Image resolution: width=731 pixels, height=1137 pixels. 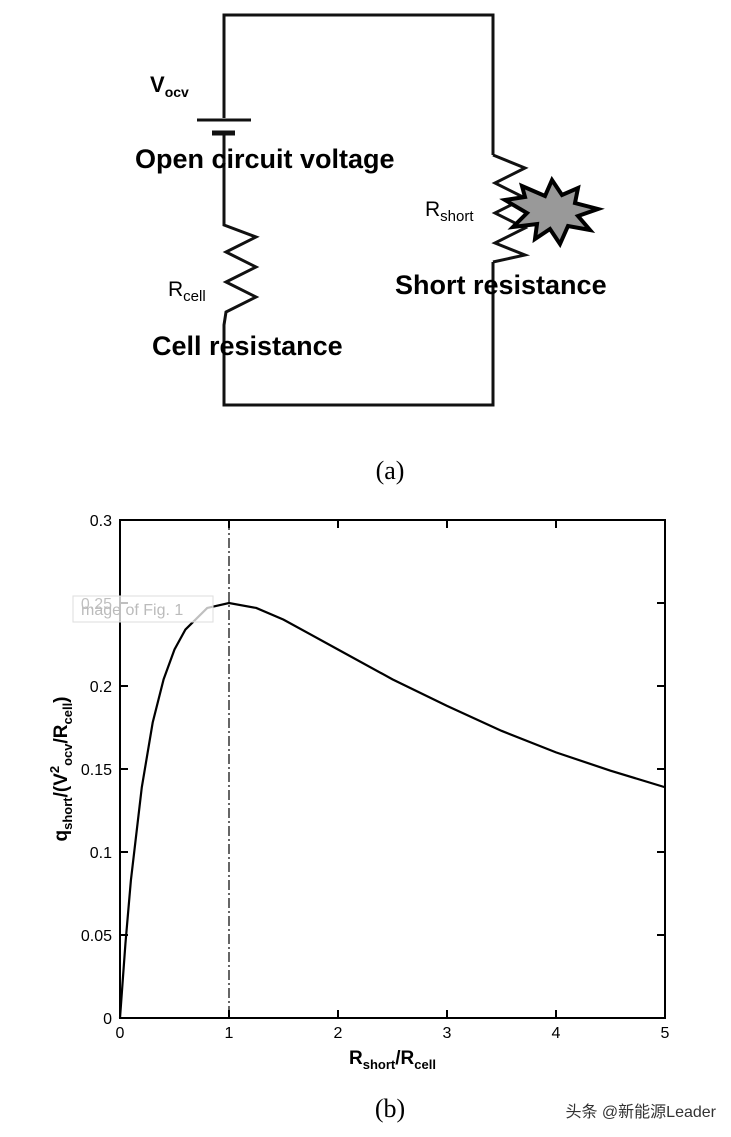 What do you see at coordinates (356, 1058) in the screenshot?
I see `label-part: R` at bounding box center [356, 1058].